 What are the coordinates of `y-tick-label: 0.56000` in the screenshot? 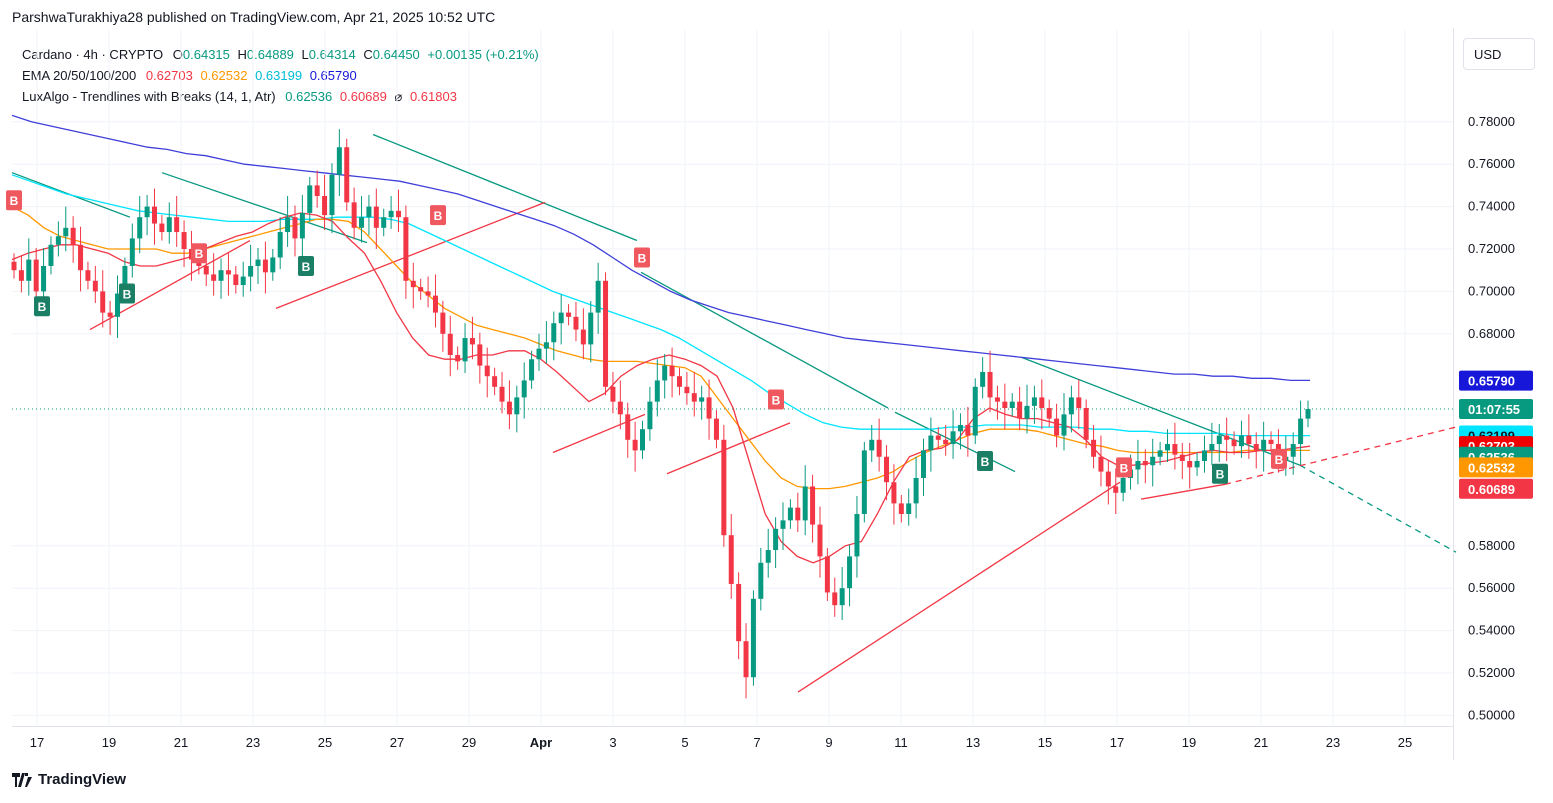 It's located at (1491, 587).